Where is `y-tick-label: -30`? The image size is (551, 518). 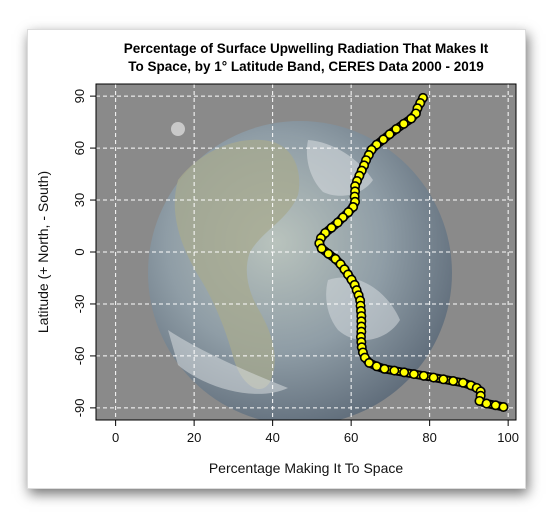 y-tick-label: -30 is located at coordinates (79, 304).